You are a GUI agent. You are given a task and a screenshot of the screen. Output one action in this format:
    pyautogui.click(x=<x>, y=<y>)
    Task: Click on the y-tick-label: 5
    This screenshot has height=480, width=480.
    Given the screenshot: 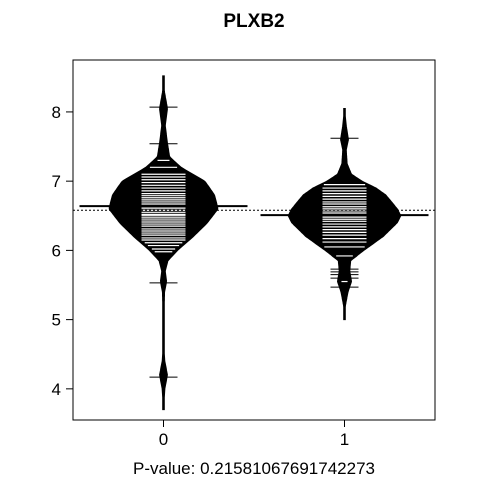 What is the action you would take?
    pyautogui.click(x=56, y=320)
    